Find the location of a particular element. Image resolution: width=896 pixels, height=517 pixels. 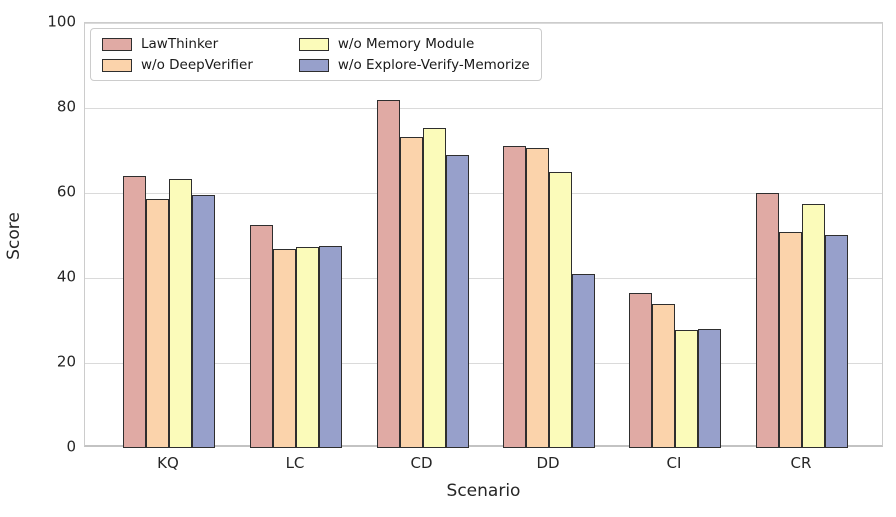

legend-label: LawThinker is located at coordinates (180, 44).